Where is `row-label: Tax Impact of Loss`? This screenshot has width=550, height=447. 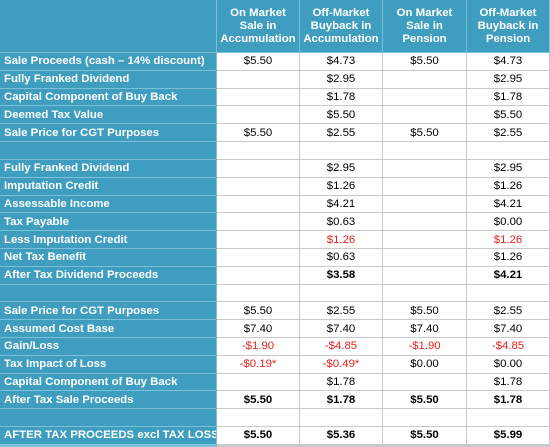 row-label: Tax Impact of Loss is located at coordinates (108, 364).